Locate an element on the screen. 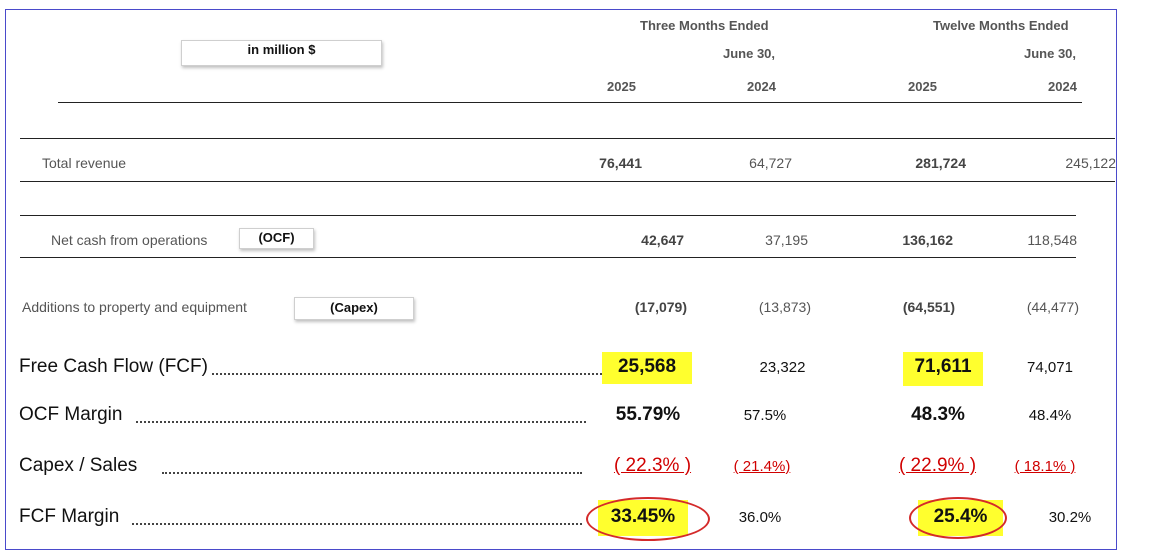  header-year-12m-2024: 2024 is located at coordinates (1062, 86).